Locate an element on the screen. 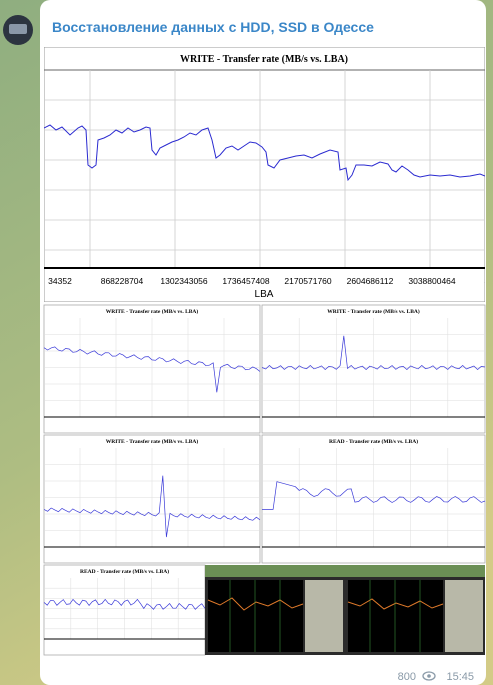  x-tick-label: 1736457408 is located at coordinates (246, 281).